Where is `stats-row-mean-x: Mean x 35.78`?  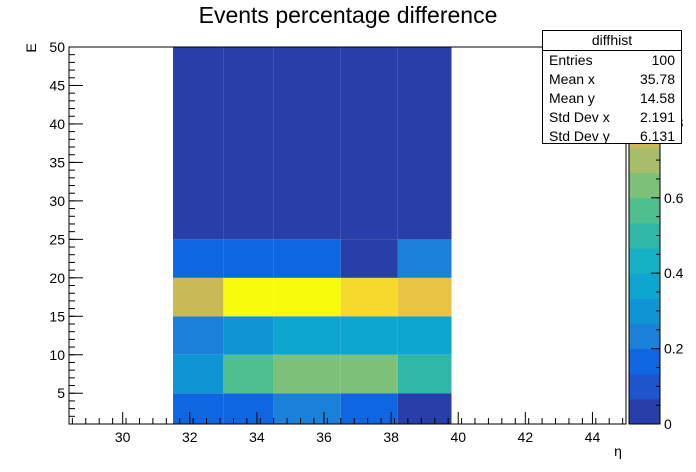 stats-row-mean-x: Mean x 35.78 is located at coordinates (612, 79).